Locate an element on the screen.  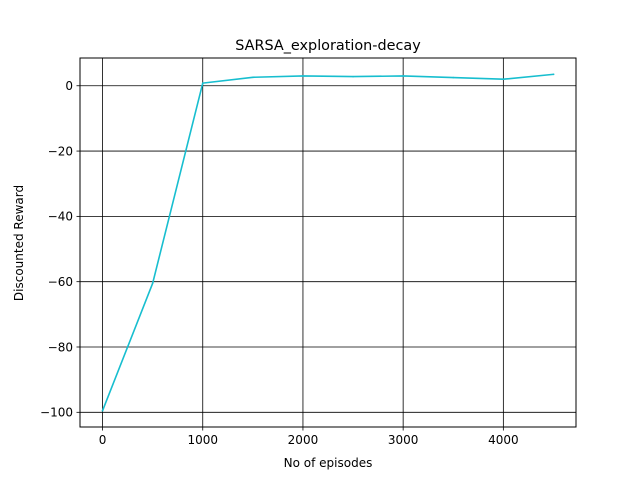
chart-title: SARSA_exploration-decay is located at coordinates (328, 46).